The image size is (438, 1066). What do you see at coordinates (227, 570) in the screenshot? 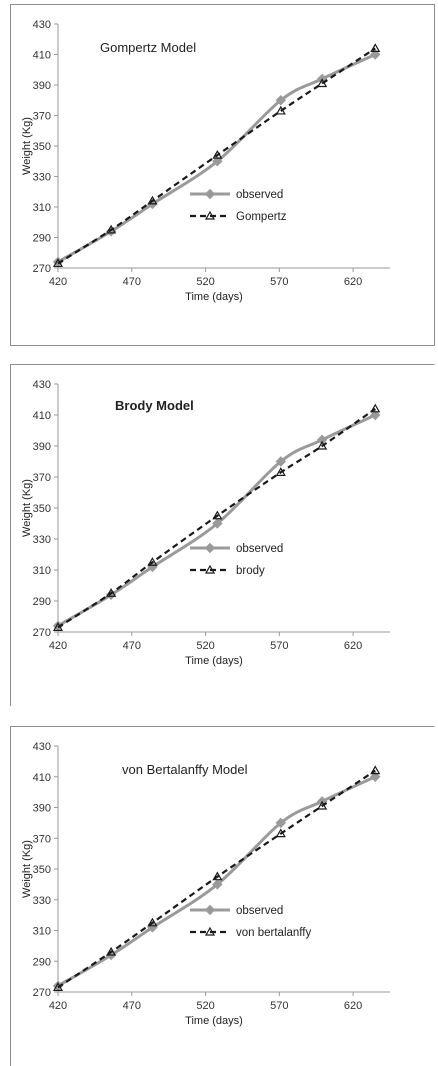
I see `legend-entry: brody` at bounding box center [227, 570].